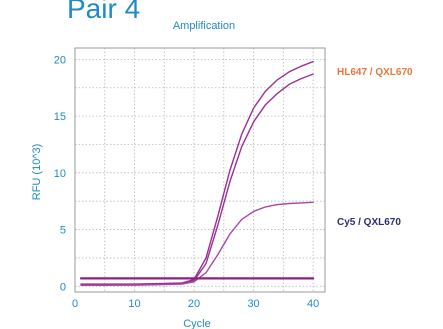 The height and width of the screenshot is (329, 443). I want to click on x-tick-label: 10, so click(134, 304).